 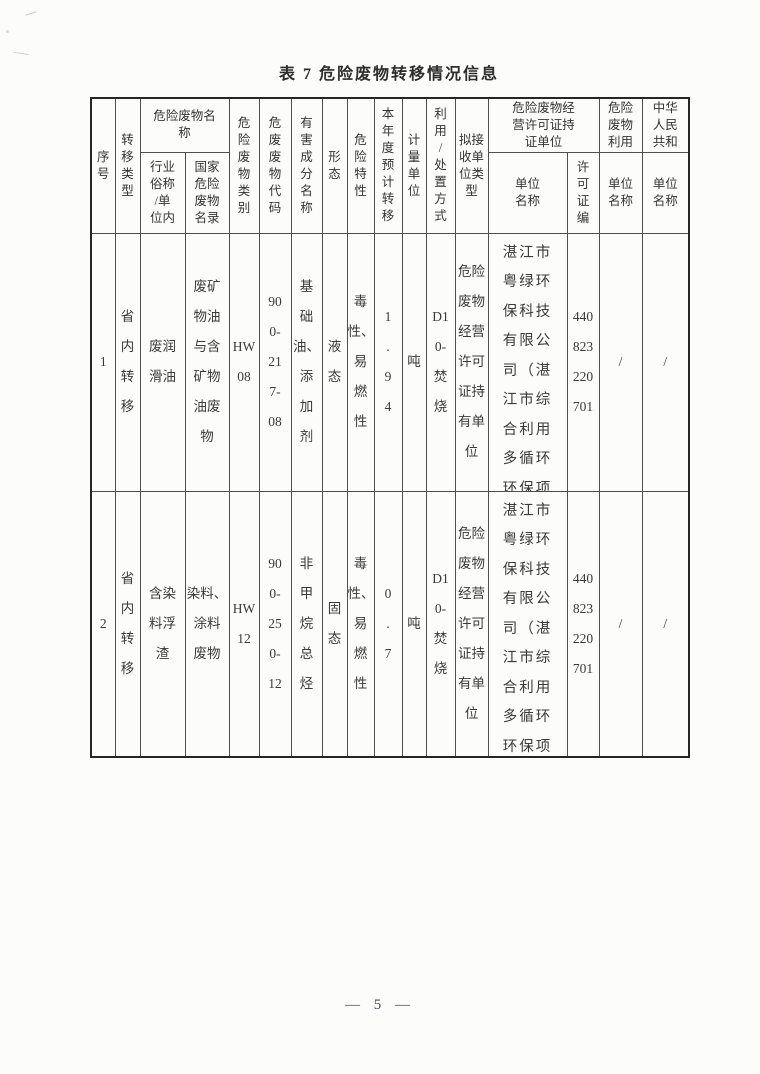 I want to click on header-industry-common-name: 行业 俗称 /单 位内, so click(x=162, y=192).